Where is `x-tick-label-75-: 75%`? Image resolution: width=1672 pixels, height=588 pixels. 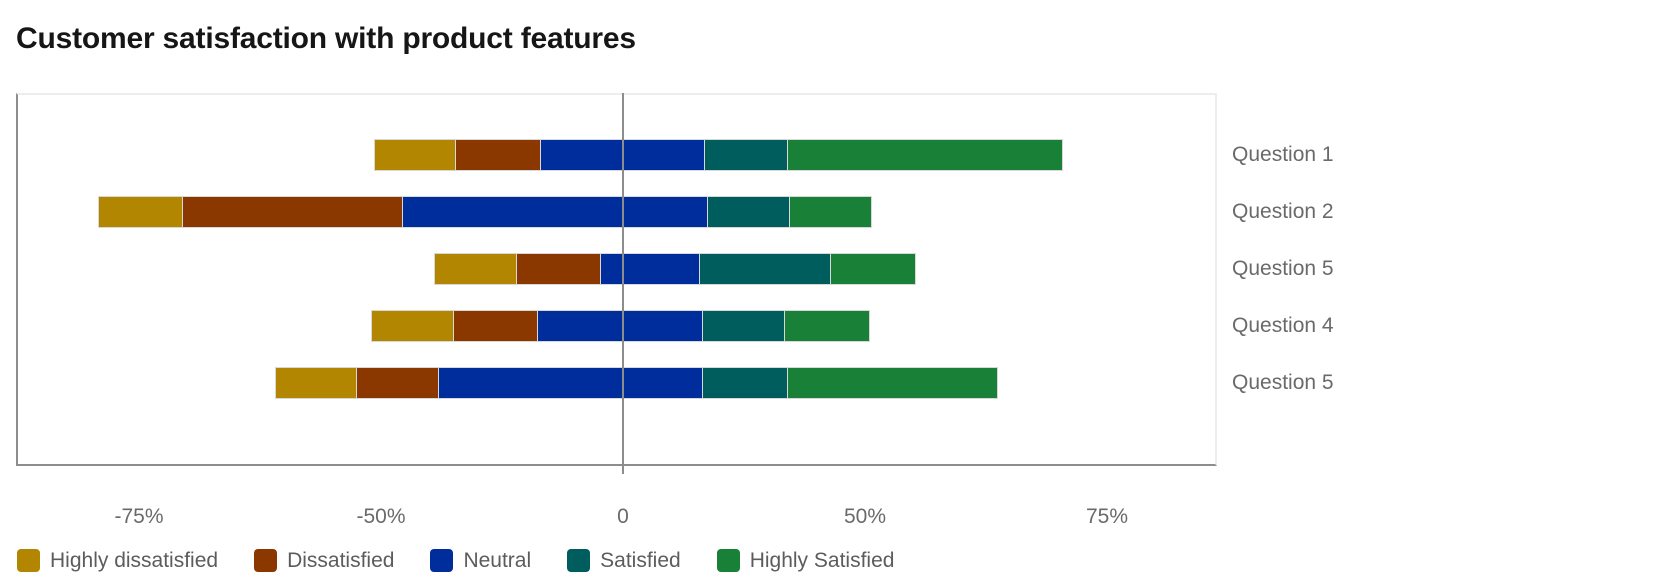
x-tick-label-75-: 75% is located at coordinates (1107, 516).